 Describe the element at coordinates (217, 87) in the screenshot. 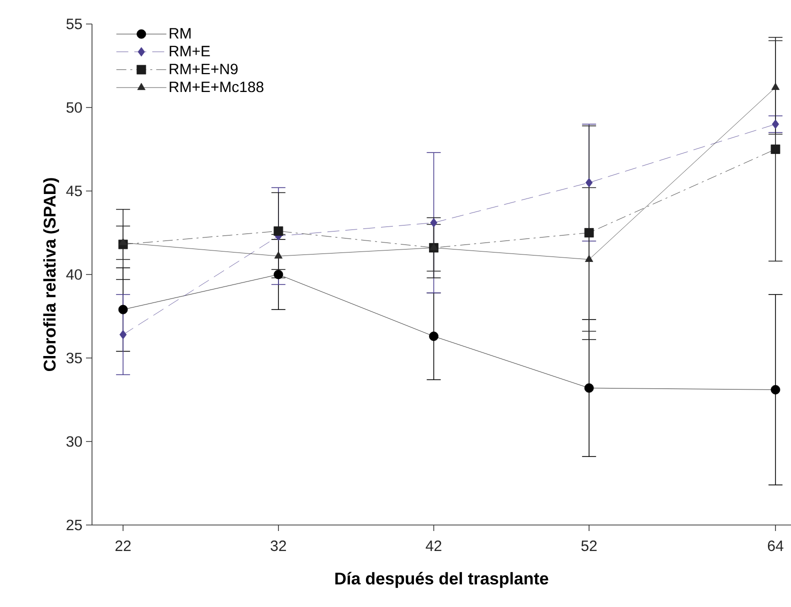

I see `legend-label: RM+E+Mc188` at that location.